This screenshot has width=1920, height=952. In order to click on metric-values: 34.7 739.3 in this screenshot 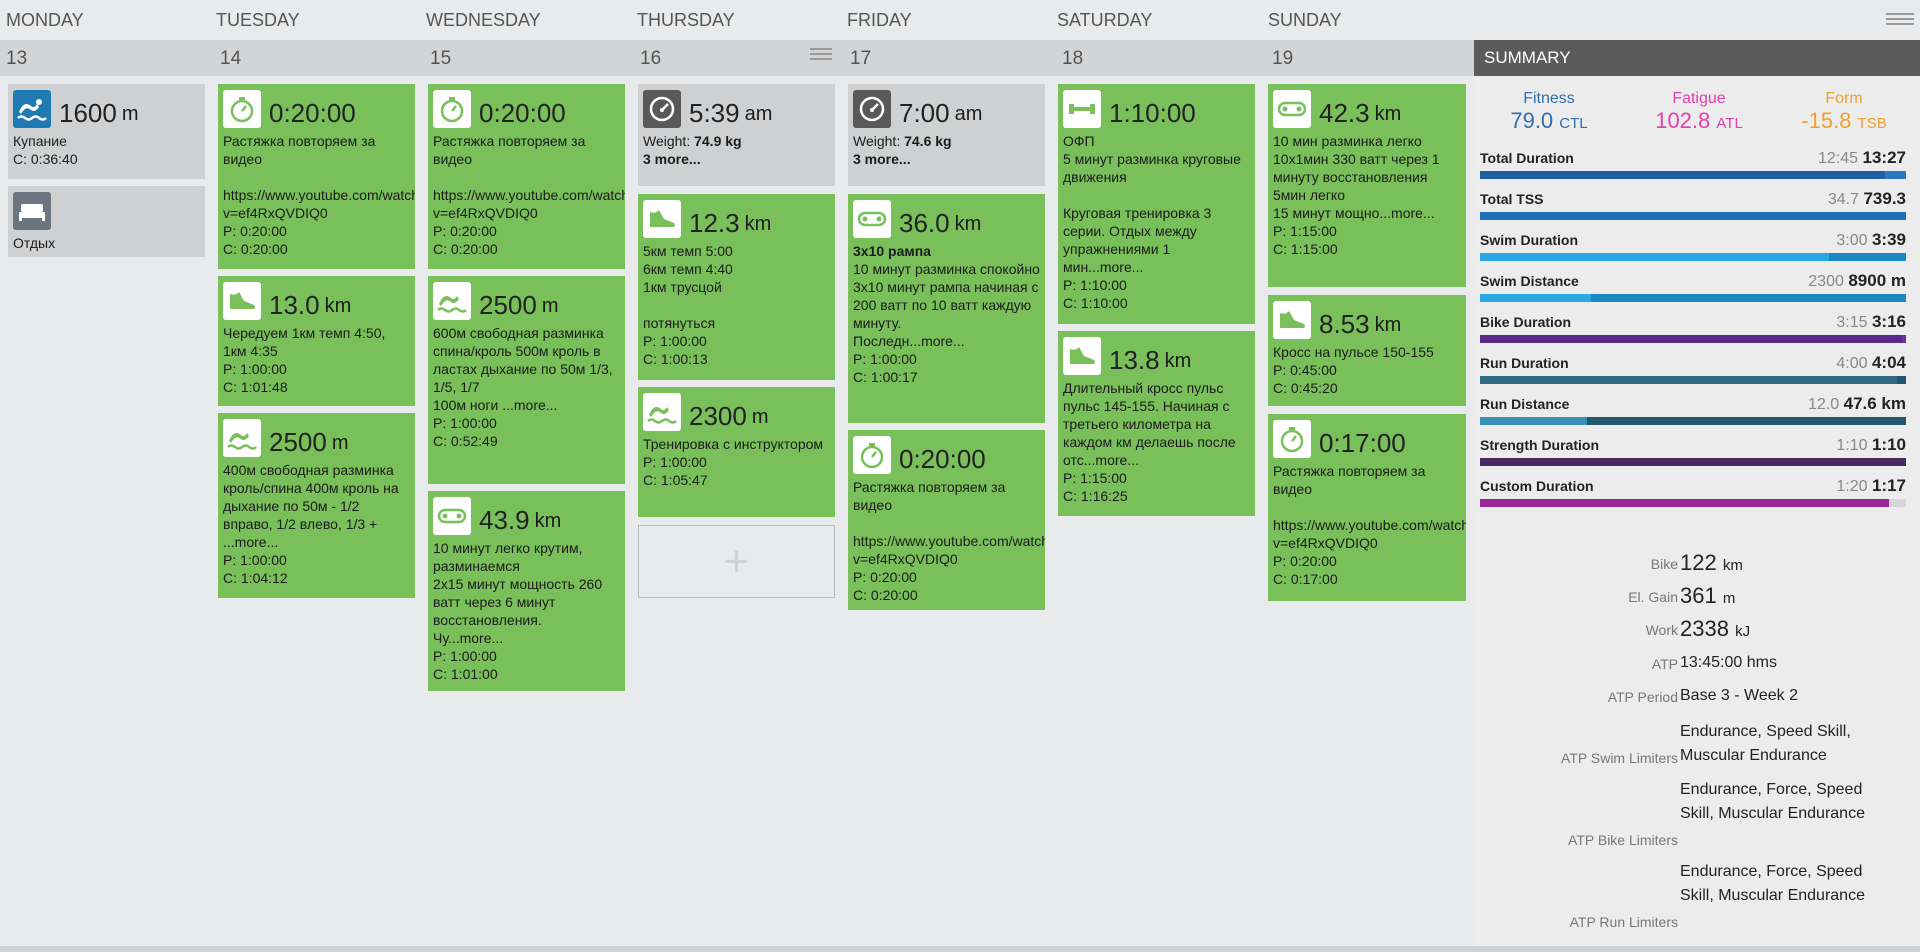, I will do `click(1867, 199)`.